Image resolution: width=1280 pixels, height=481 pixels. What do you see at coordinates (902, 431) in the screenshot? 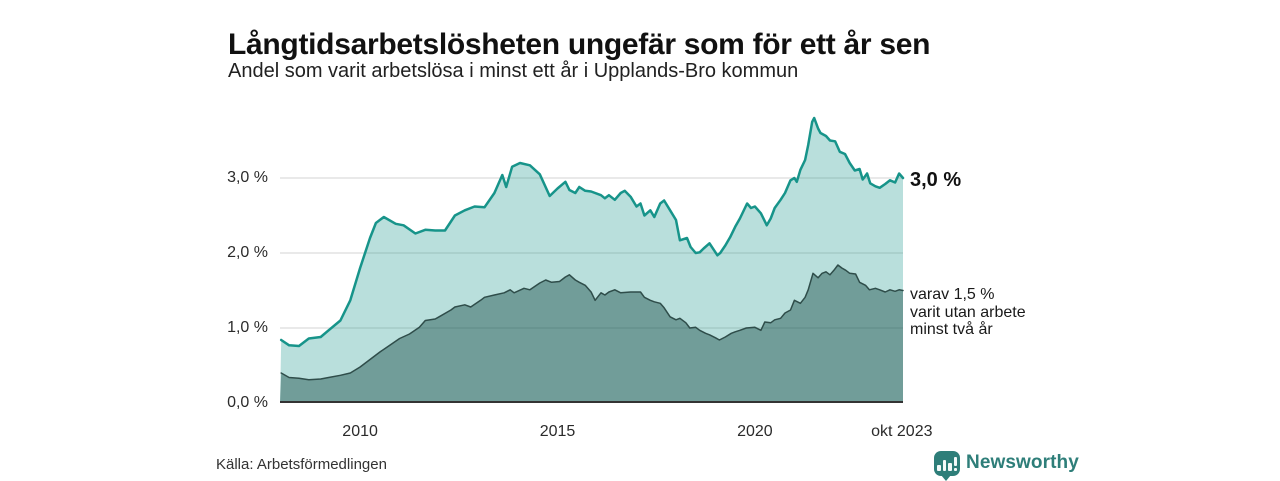
I see `x-tick-label: okt 2023` at bounding box center [902, 431].